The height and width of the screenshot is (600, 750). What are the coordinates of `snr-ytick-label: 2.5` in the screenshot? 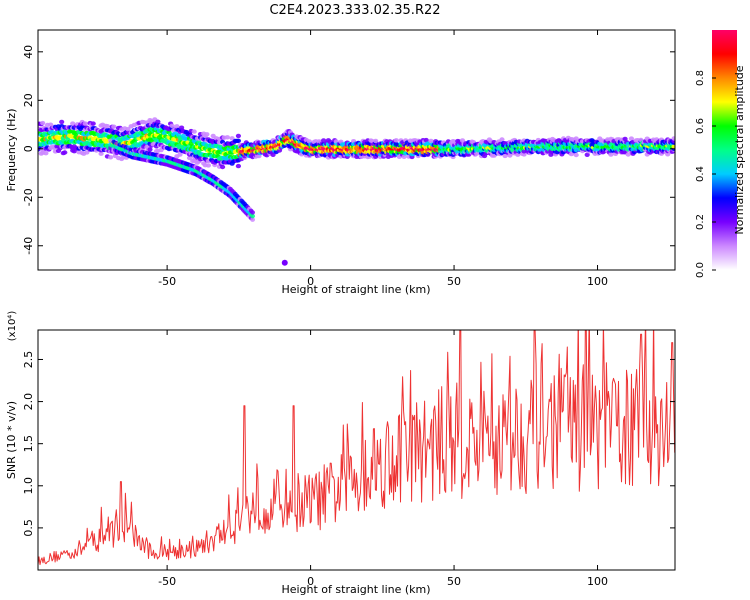 It's located at (28, 360).